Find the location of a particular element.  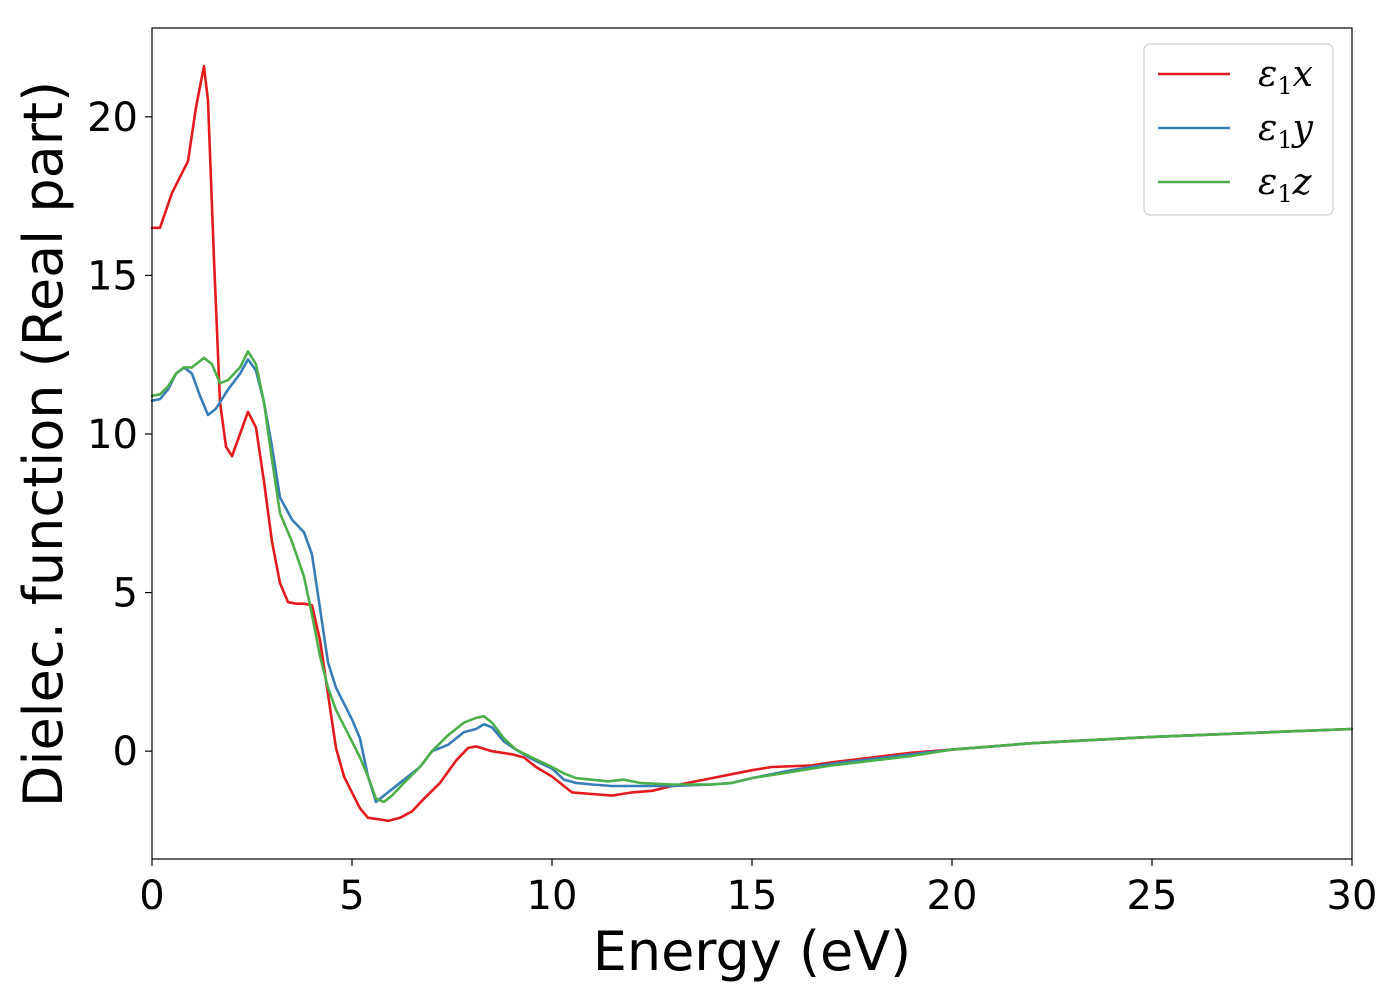

x-tick-label: 15 is located at coordinates (752, 896).